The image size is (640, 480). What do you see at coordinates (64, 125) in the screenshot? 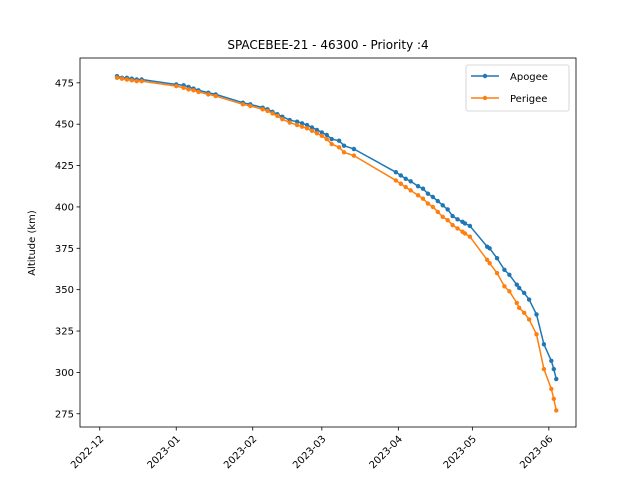
I see `y-tick-label: 450` at bounding box center [64, 125].